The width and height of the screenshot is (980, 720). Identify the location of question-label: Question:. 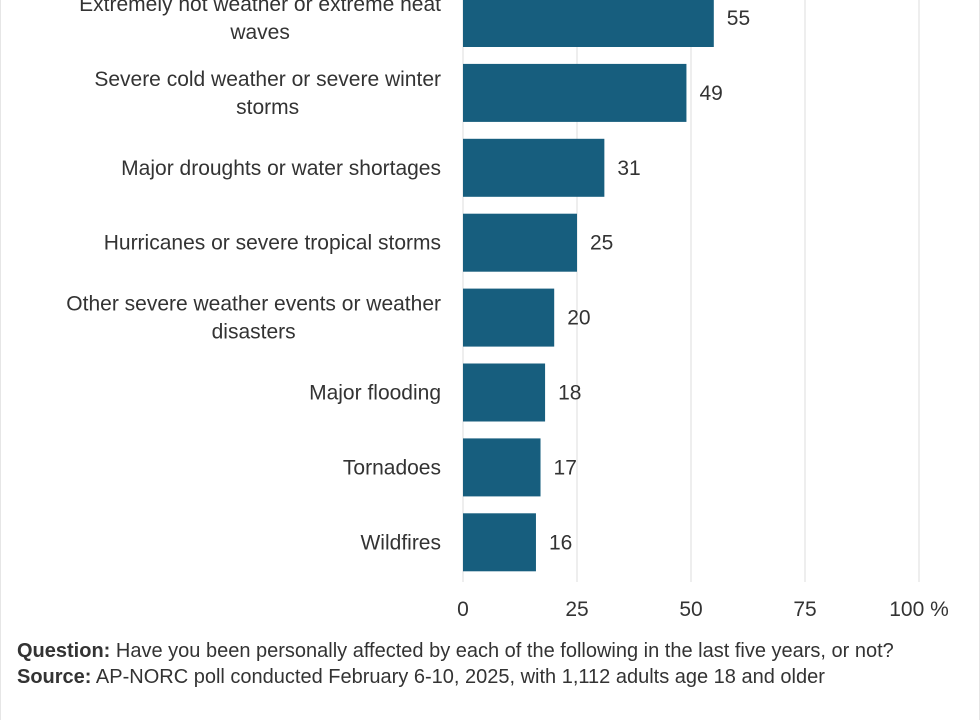
(64, 651).